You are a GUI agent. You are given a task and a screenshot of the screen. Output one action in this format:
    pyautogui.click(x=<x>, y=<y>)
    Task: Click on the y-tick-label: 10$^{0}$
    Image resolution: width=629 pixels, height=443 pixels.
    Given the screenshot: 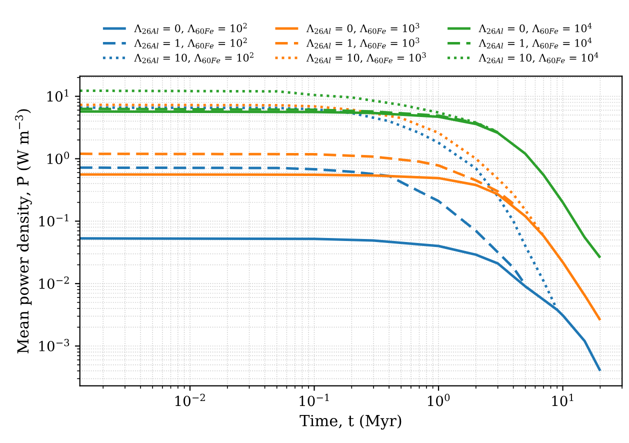 What is the action you would take?
    pyautogui.click(x=58, y=158)
    